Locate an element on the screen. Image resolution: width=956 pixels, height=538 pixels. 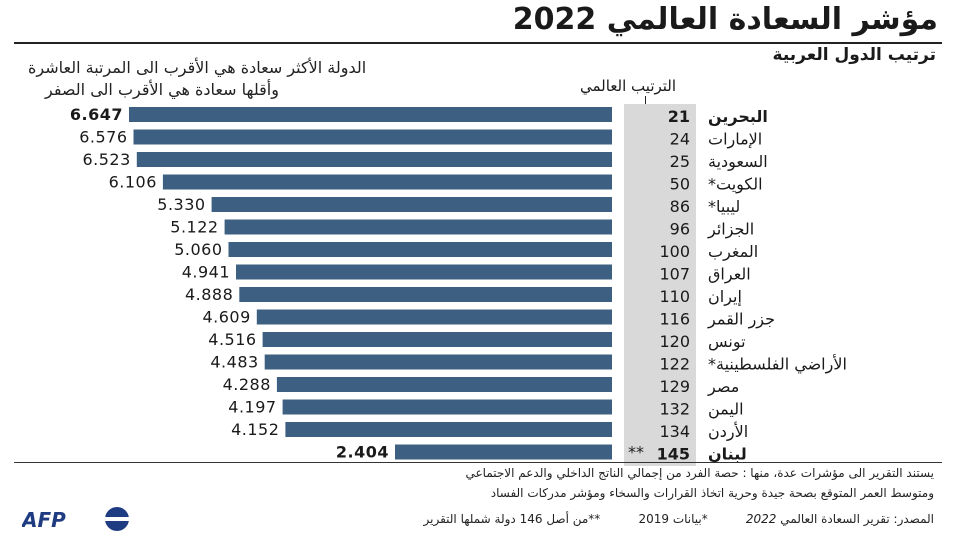
rank-label: 110 is located at coordinates (674, 296).